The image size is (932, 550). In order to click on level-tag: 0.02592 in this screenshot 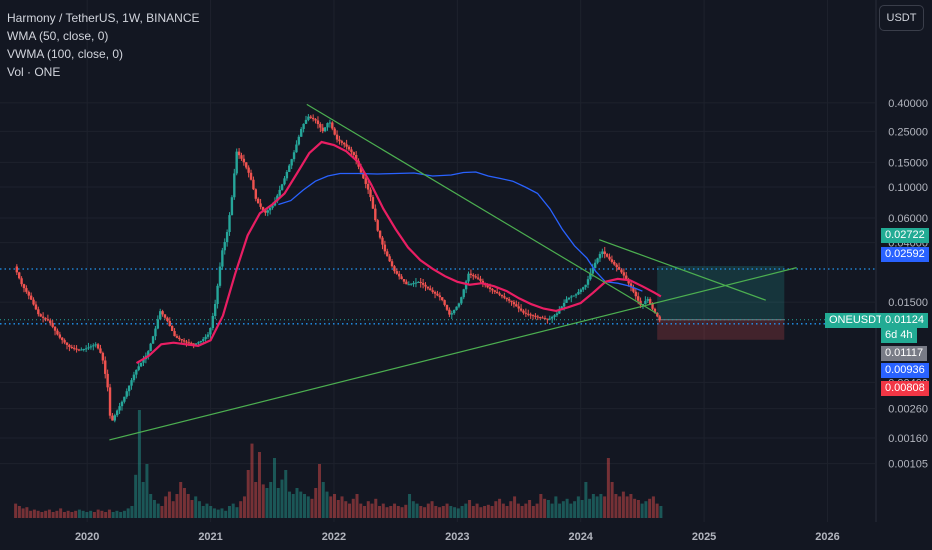, I will do `click(905, 254)`.